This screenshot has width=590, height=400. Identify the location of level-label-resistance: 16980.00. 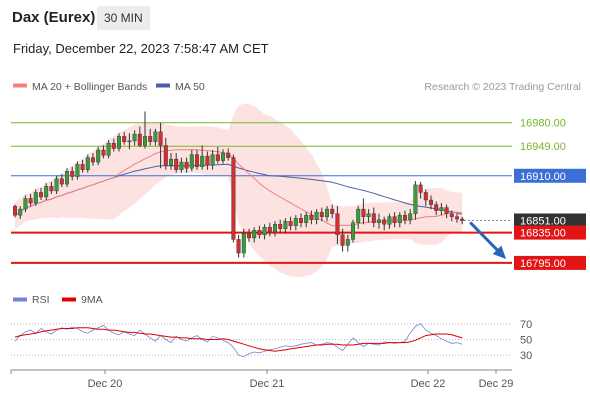
(543, 124).